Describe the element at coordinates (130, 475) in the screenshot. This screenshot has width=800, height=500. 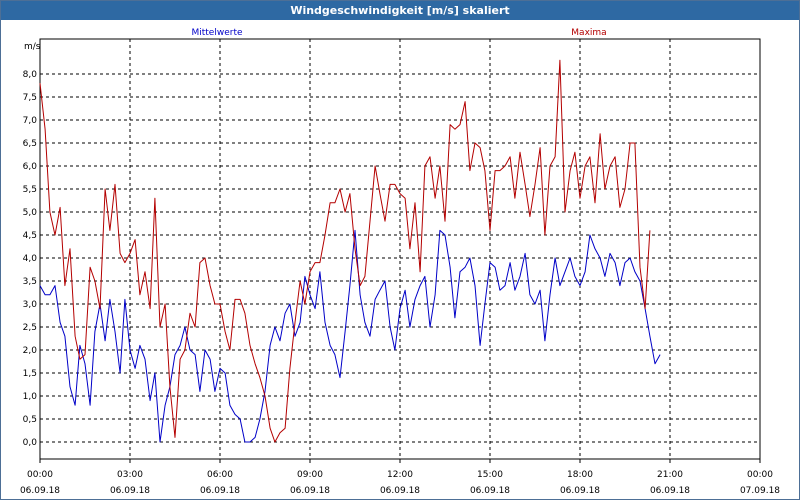
I see `x-tick-time-label: 03:00` at that location.